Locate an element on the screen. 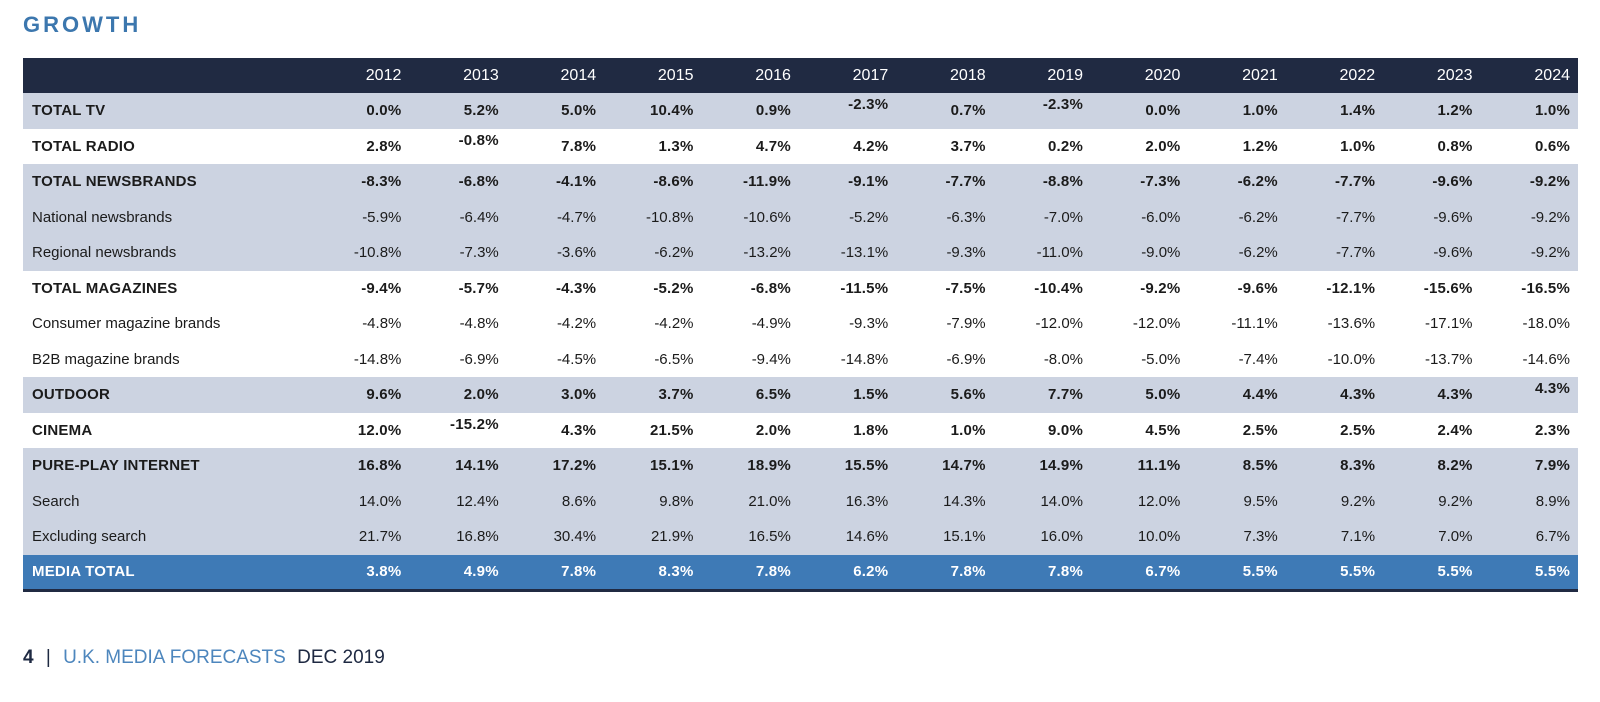  value-cell: -5.9% is located at coordinates (382, 217).